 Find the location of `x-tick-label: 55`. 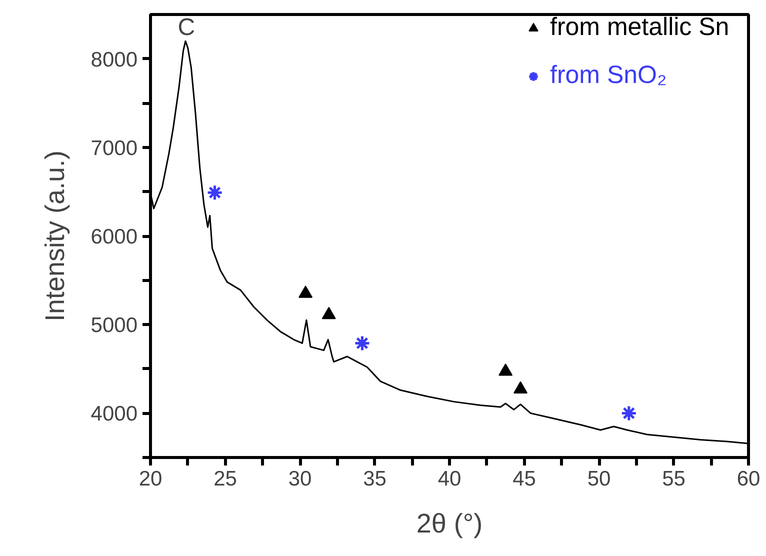

x-tick-label: 55 is located at coordinates (674, 479).